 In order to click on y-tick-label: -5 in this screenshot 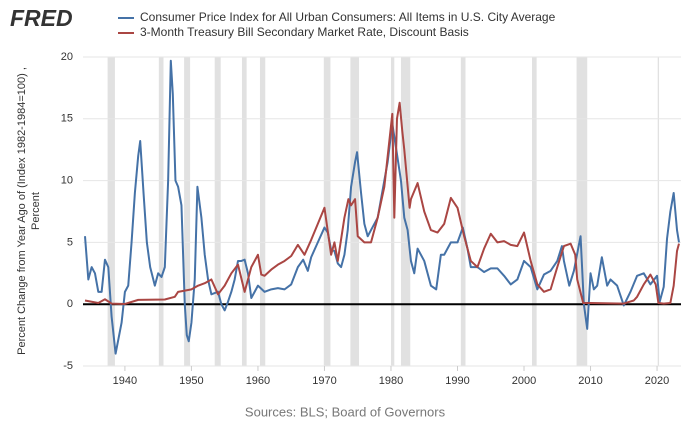, I will do `click(68, 366)`.